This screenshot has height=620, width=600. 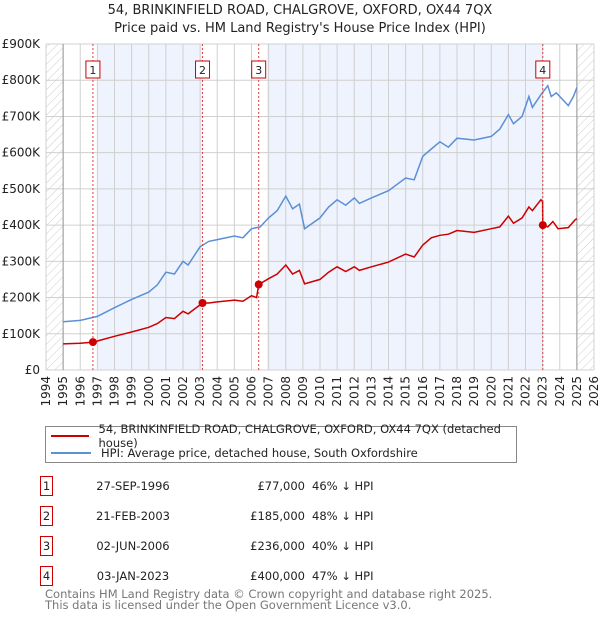 I want to click on x-tick-label: 2008, so click(x=286, y=391).